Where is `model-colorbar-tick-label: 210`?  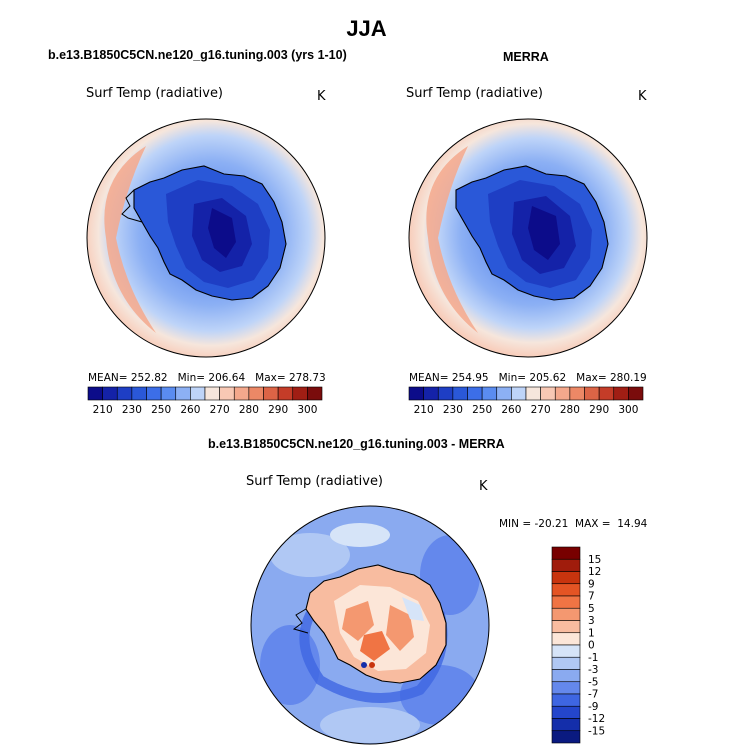 model-colorbar-tick-label: 210 is located at coordinates (103, 410).